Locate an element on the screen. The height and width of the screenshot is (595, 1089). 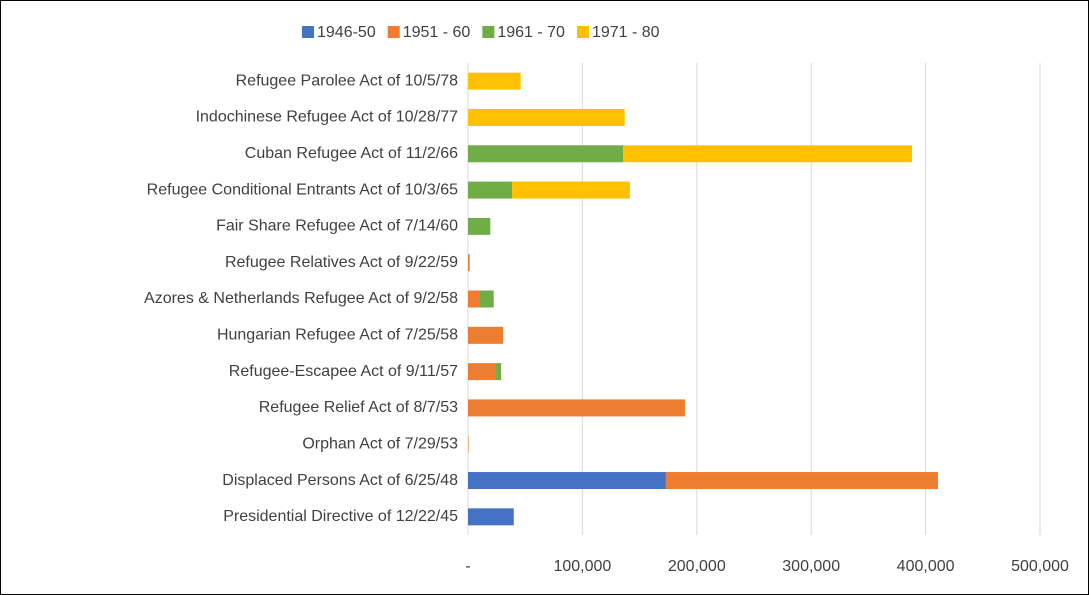
y-tick-label: Fair Share Refugee Act of 7/14/60 is located at coordinates (337, 226).